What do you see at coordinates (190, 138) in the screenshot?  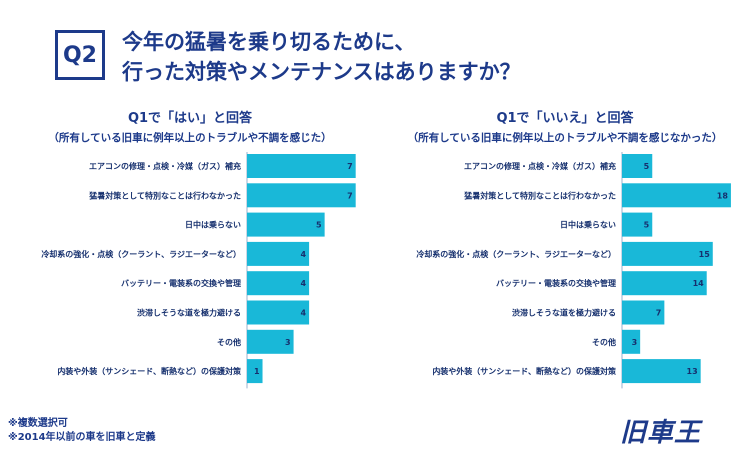 I see `chart-subtitle: （所有している旧車に例年以上のトラブルや不調を感じた）` at bounding box center [190, 138].